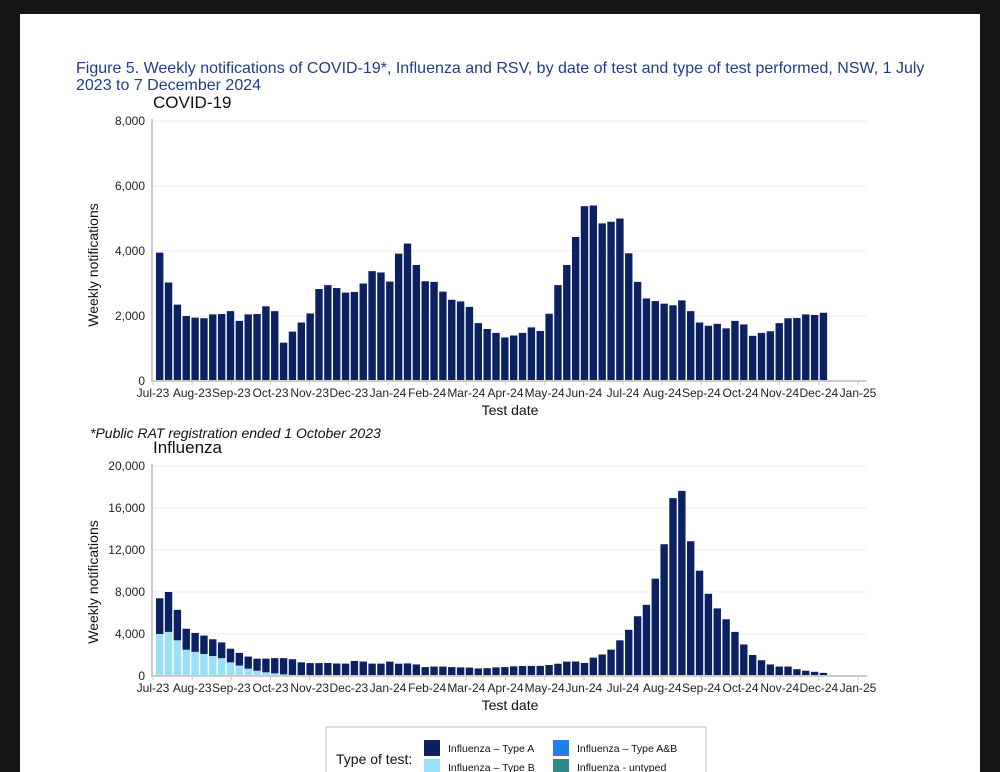 The image size is (1000, 772). What do you see at coordinates (491, 749) in the screenshot?
I see `legend-label-flu-a: Influenza – Type A` at bounding box center [491, 749].